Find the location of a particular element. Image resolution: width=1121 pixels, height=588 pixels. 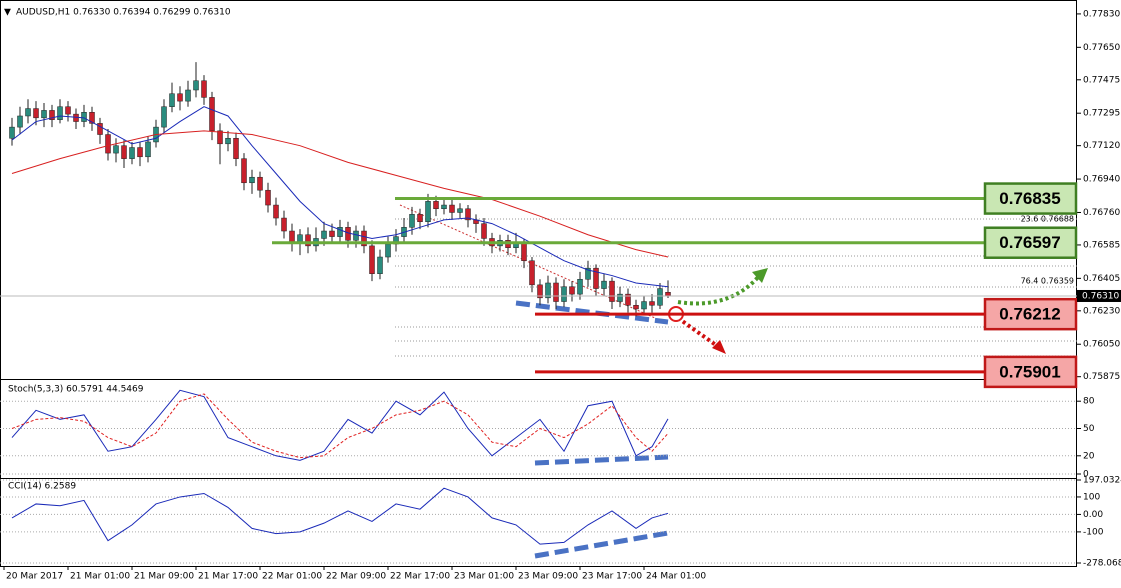

x-tick-label: 21 Mar 09:00 is located at coordinates (164, 577).